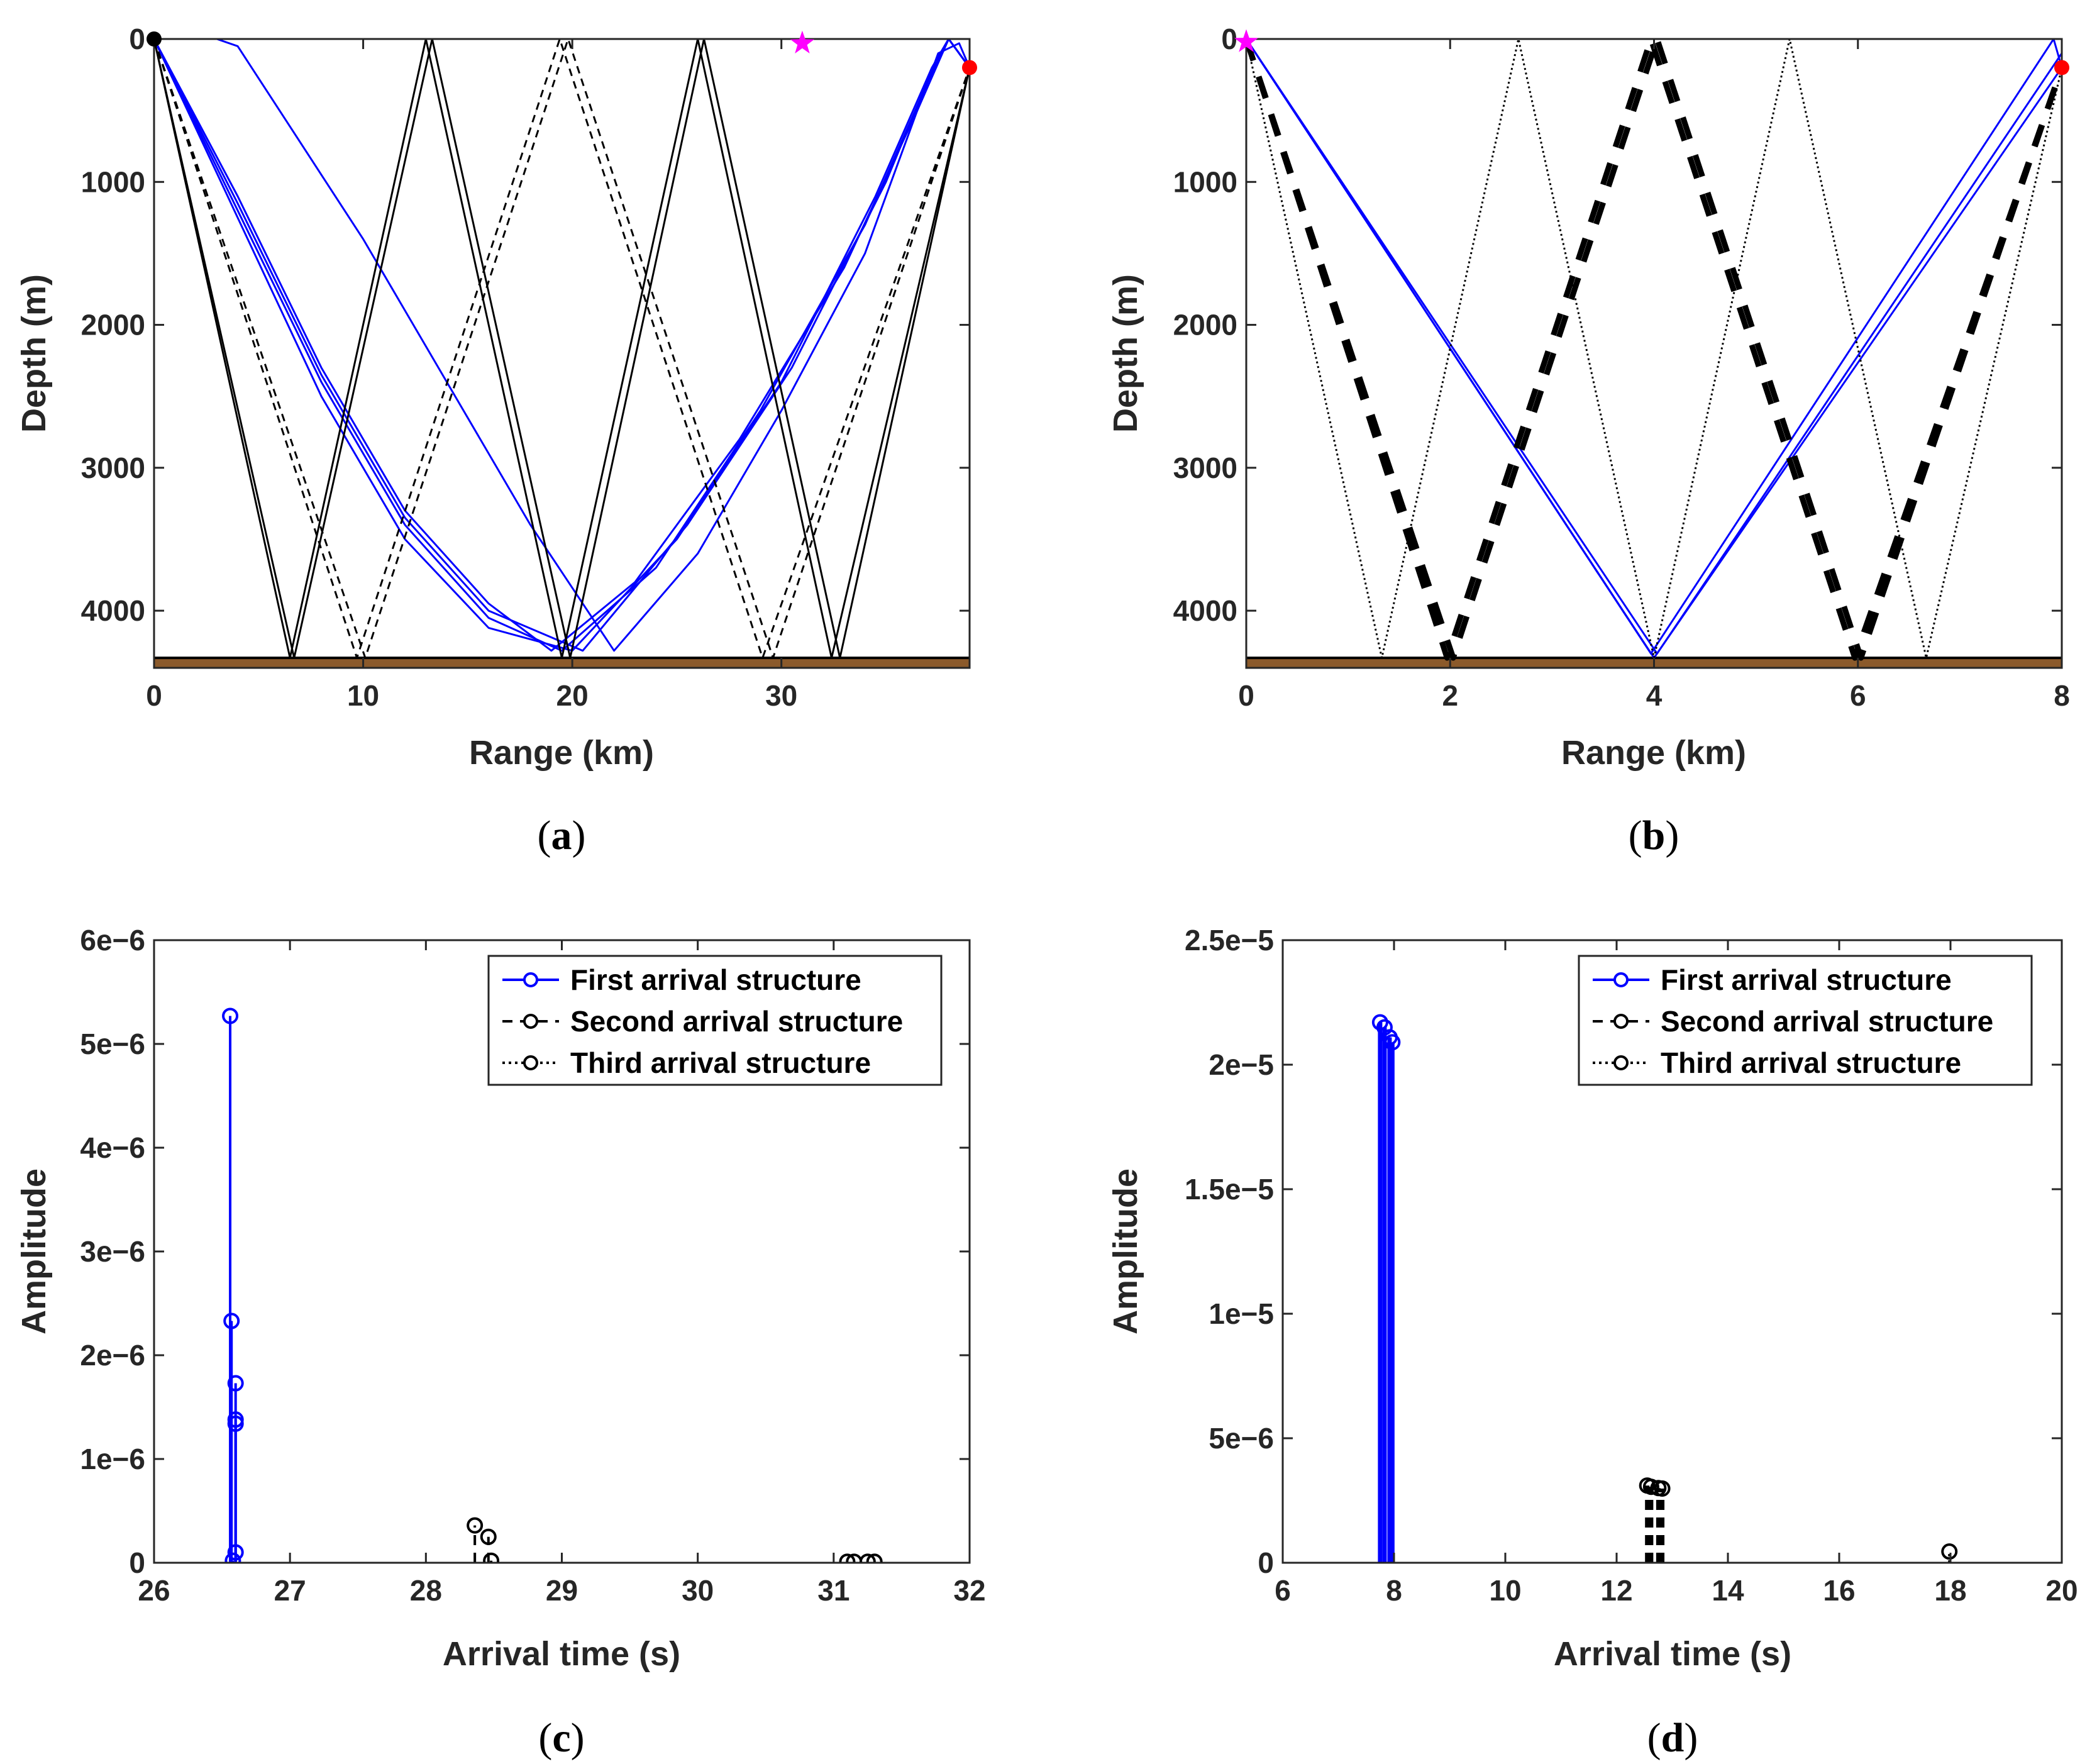 This screenshot has width=2097, height=1764. Describe the element at coordinates (698, 1590) in the screenshot. I see `panel-c-xtick-label: 30` at that location.